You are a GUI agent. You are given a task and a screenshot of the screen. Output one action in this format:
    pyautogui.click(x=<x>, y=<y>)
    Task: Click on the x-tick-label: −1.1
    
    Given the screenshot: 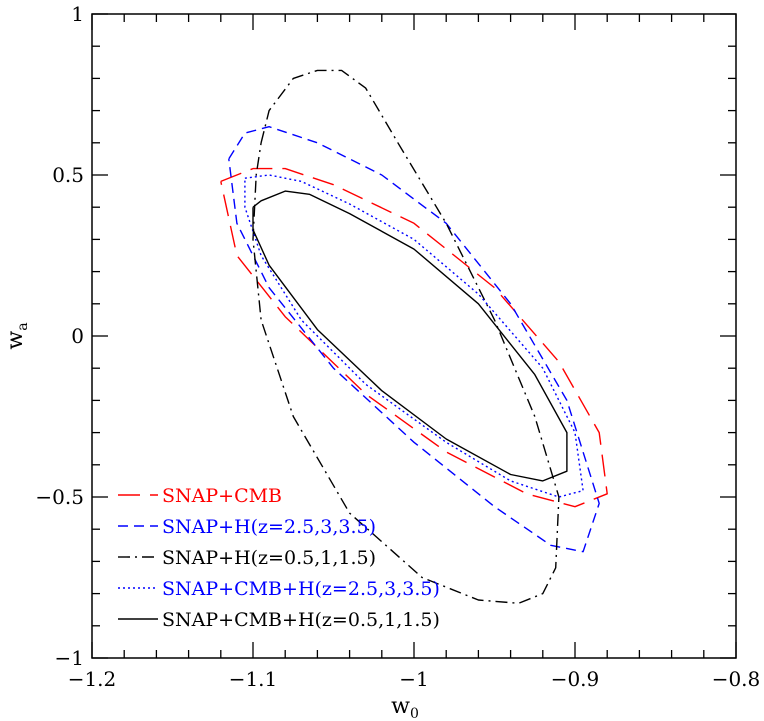 What is the action you would take?
    pyautogui.click(x=253, y=679)
    